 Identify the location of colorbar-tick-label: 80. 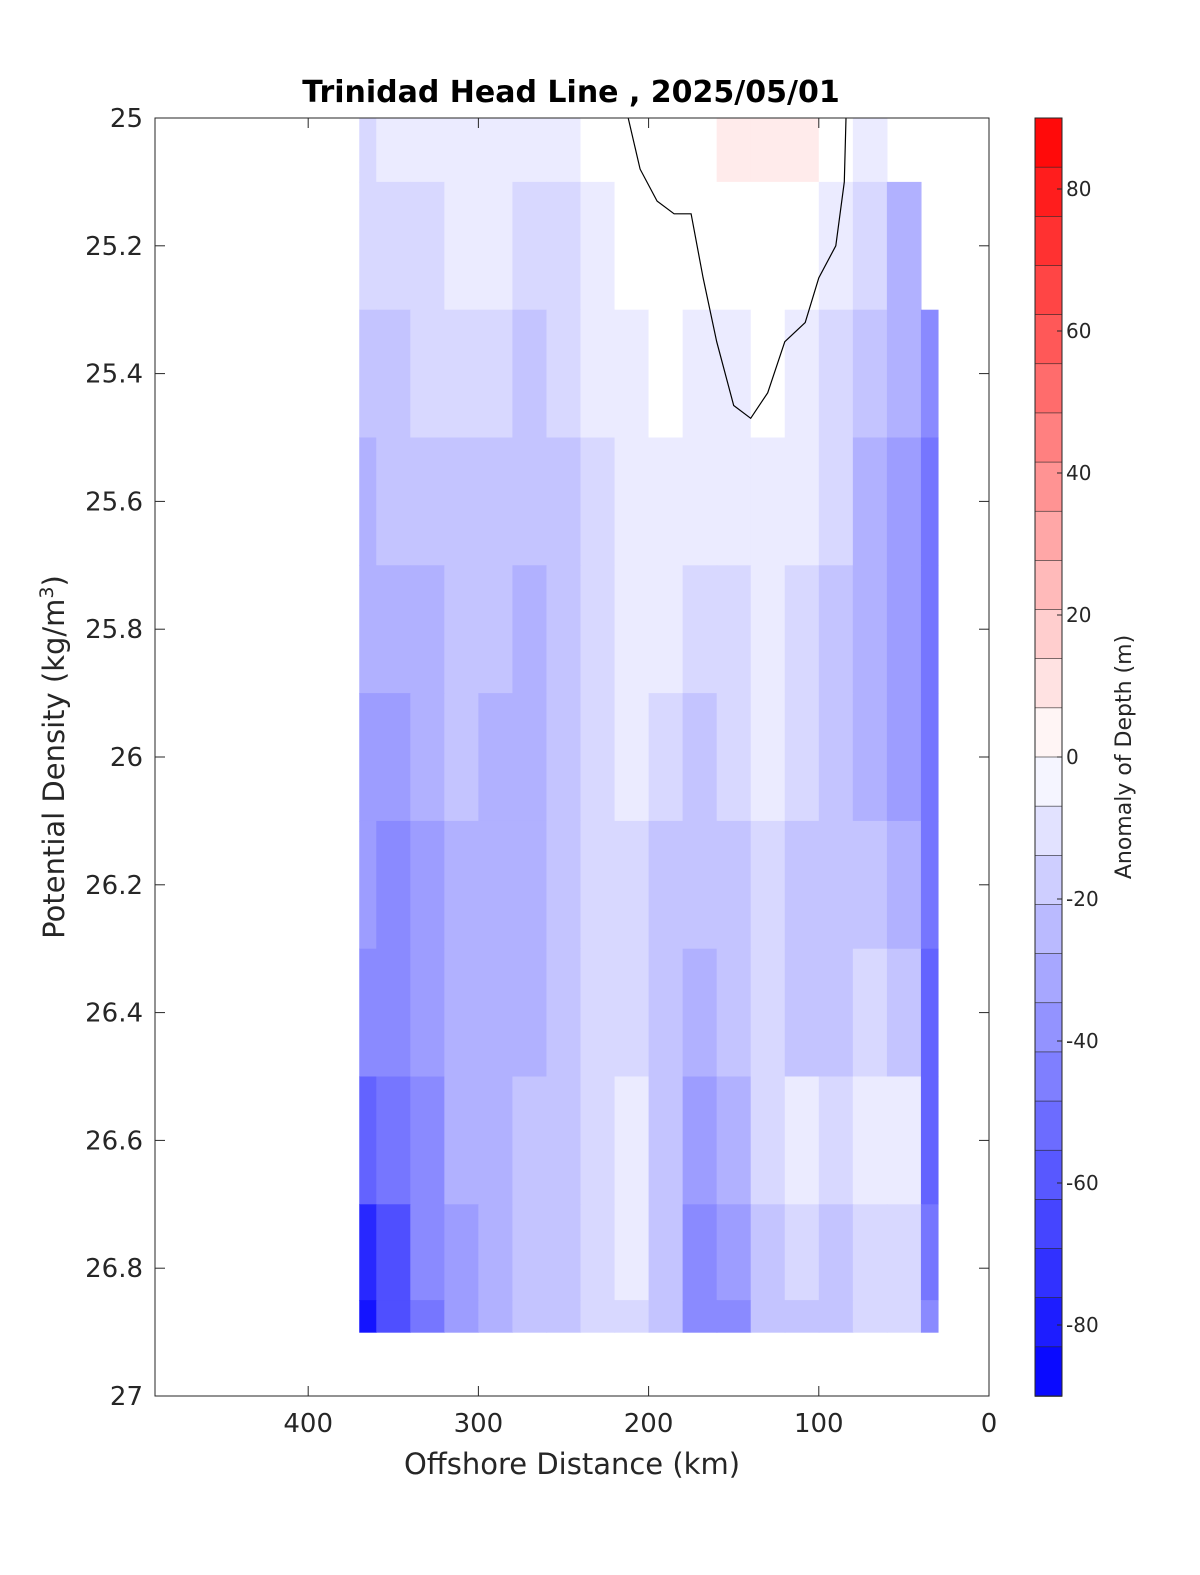
(1078, 189).